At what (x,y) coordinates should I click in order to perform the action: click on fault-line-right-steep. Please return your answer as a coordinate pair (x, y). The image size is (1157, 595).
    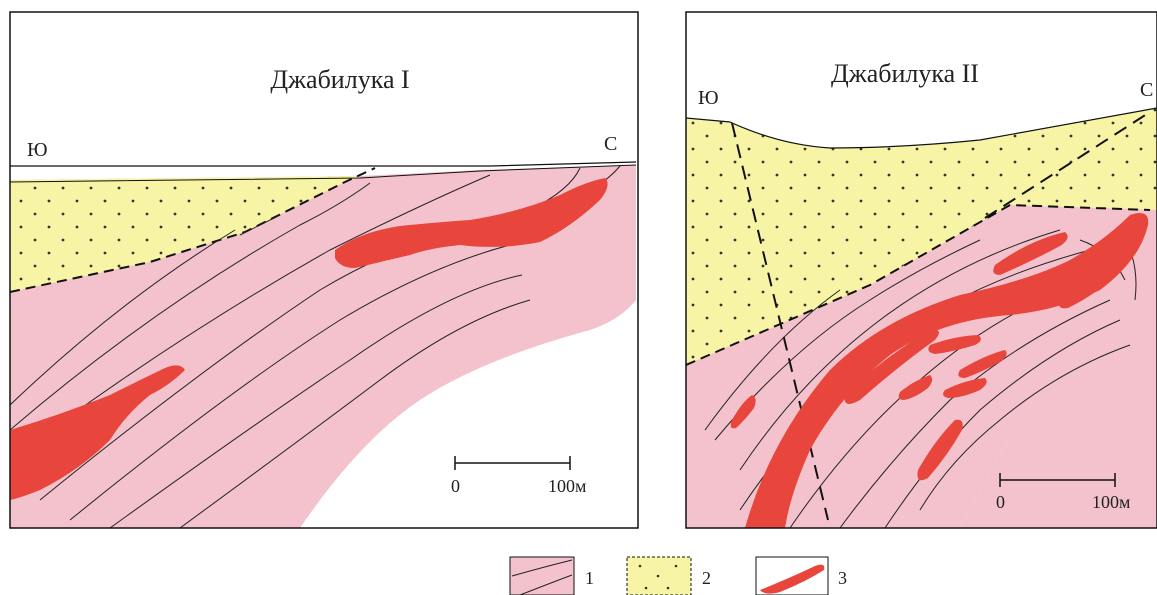
    Looking at the image, I should click on (780, 321).